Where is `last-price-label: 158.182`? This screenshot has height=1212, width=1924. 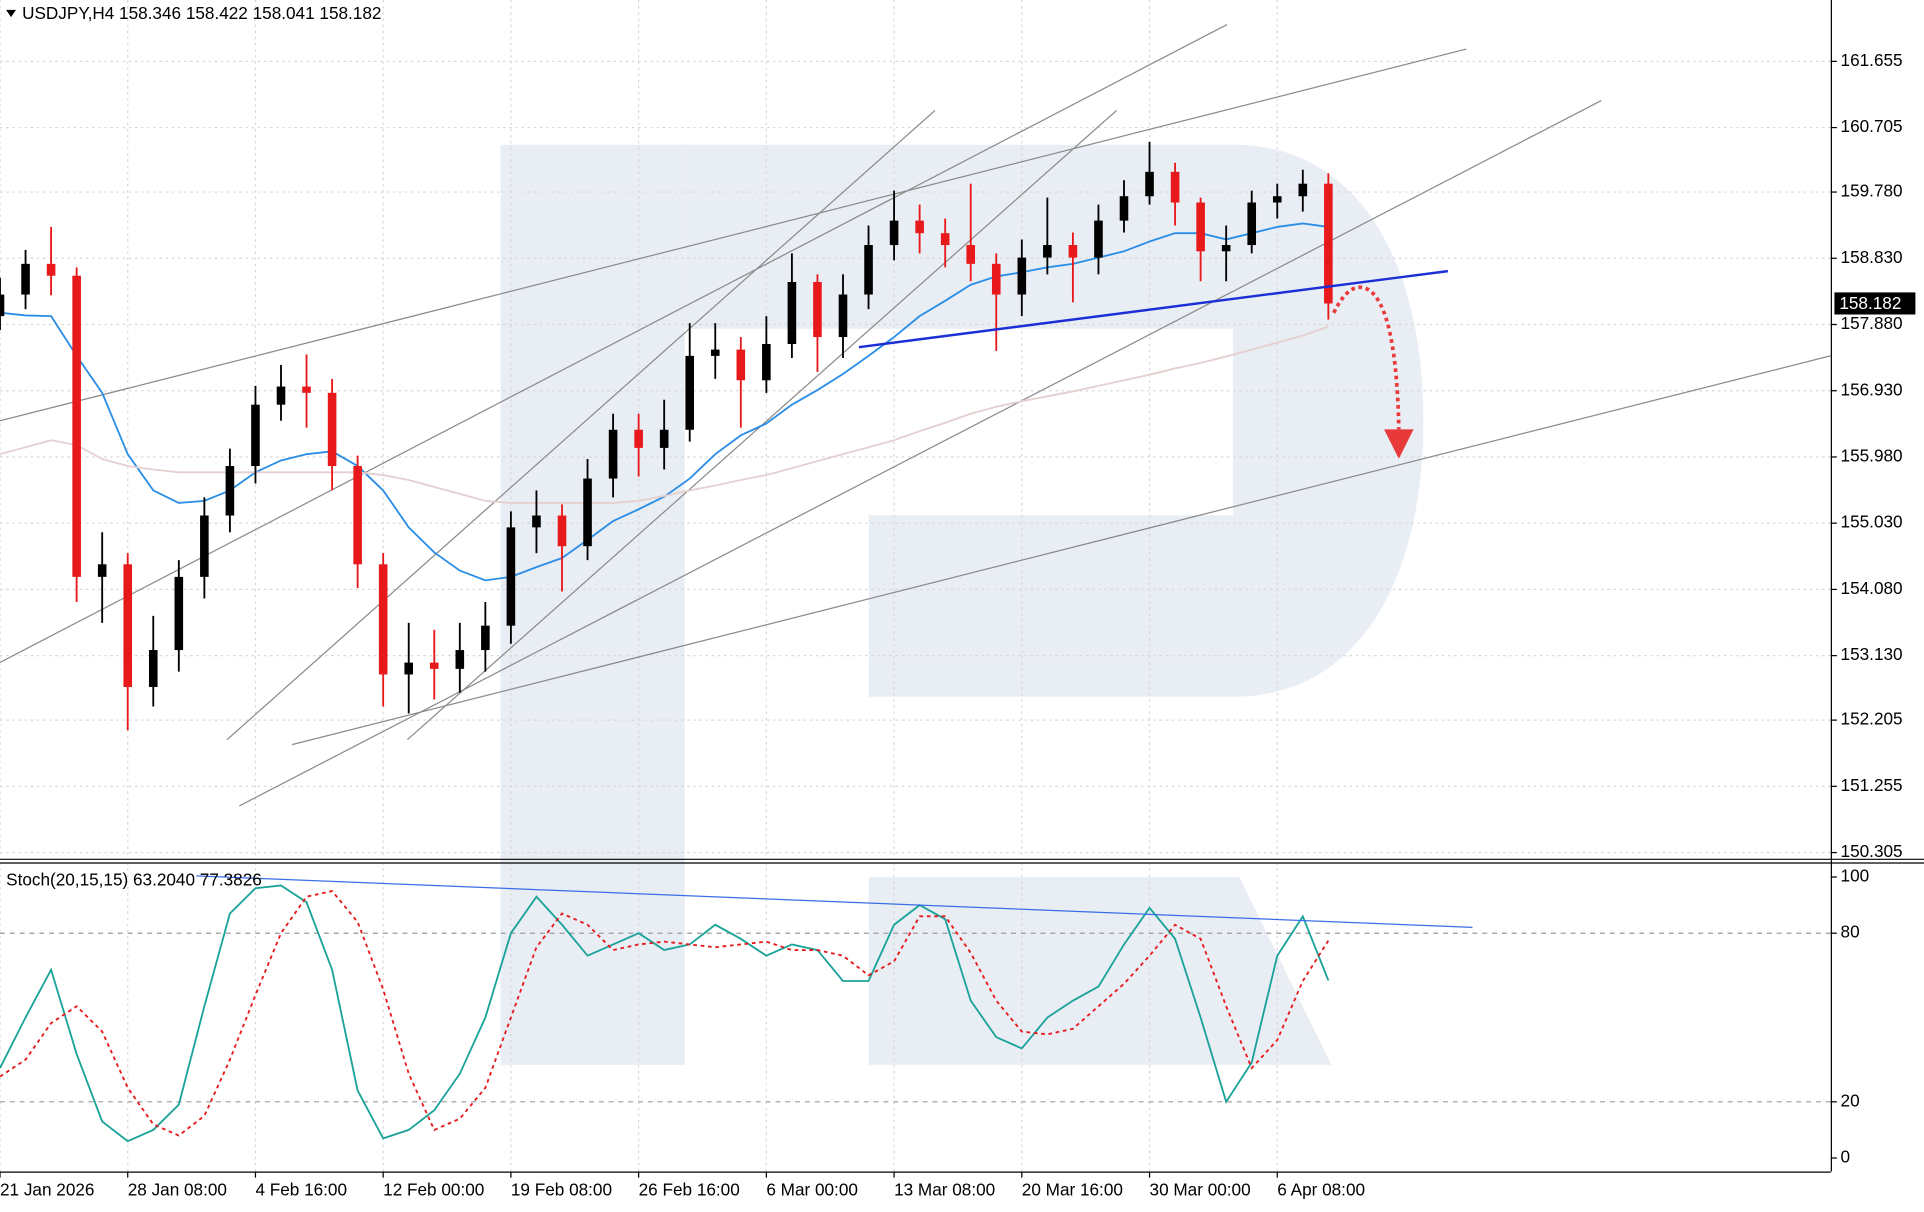 last-price-label: 158.182 is located at coordinates (1870, 303).